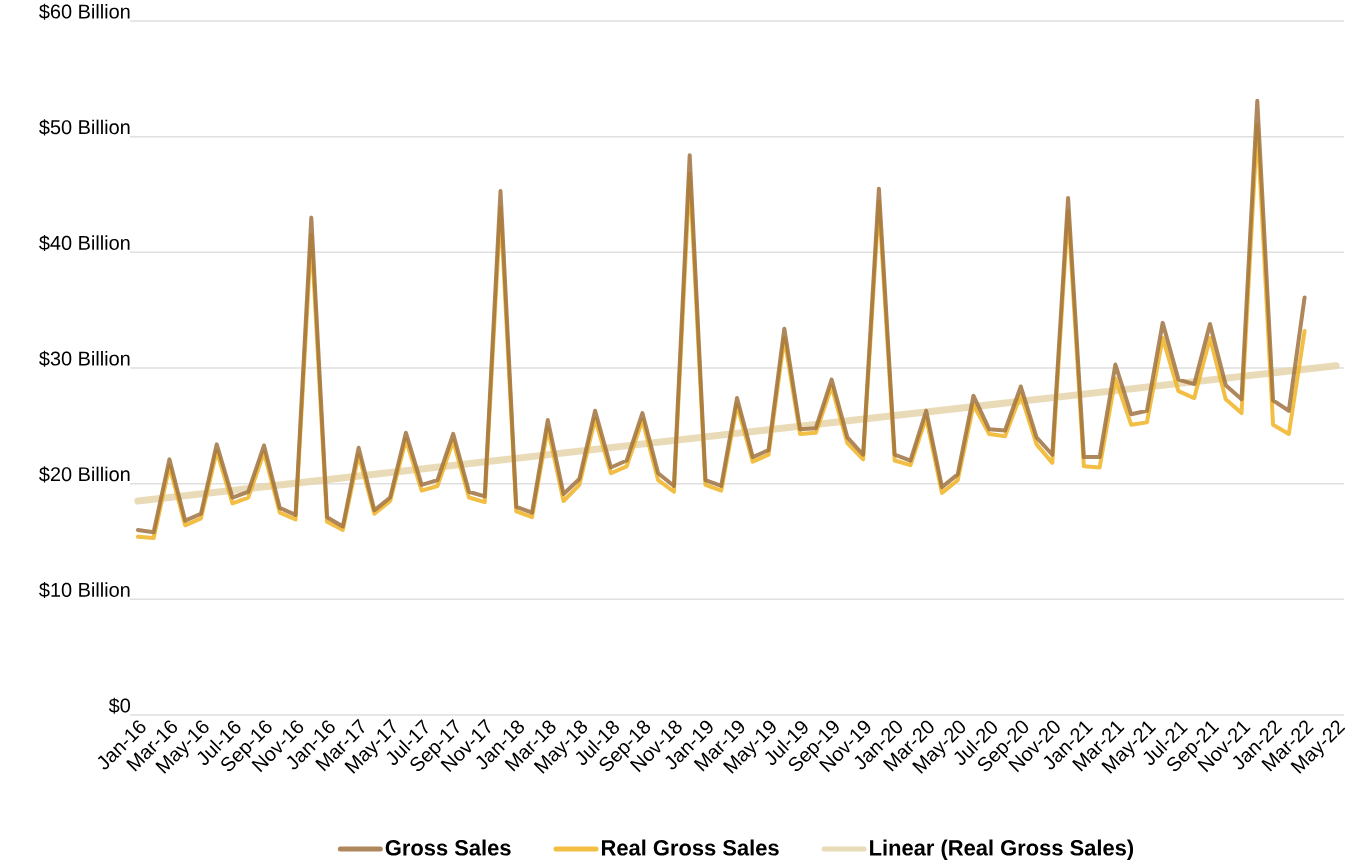 The height and width of the screenshot is (861, 1351). Describe the element at coordinates (84, 590) in the screenshot. I see `y-tick-label: $10 Billion` at that location.